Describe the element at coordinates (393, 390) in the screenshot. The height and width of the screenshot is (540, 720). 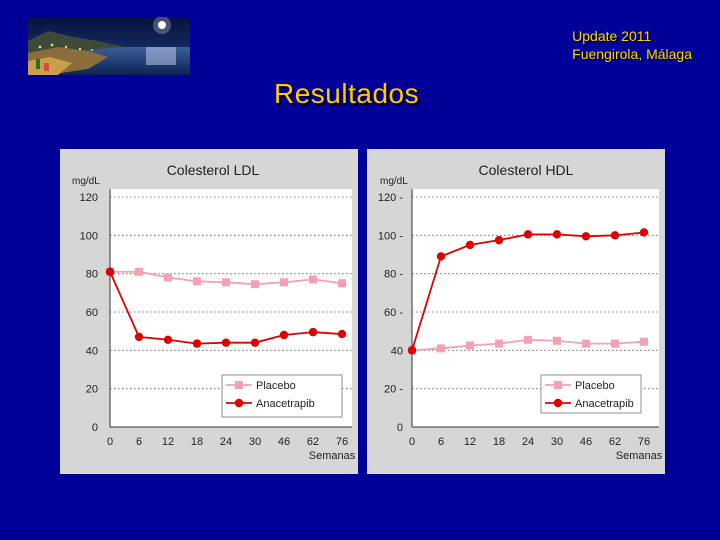
I see `y-tick-label: 20 -` at that location.